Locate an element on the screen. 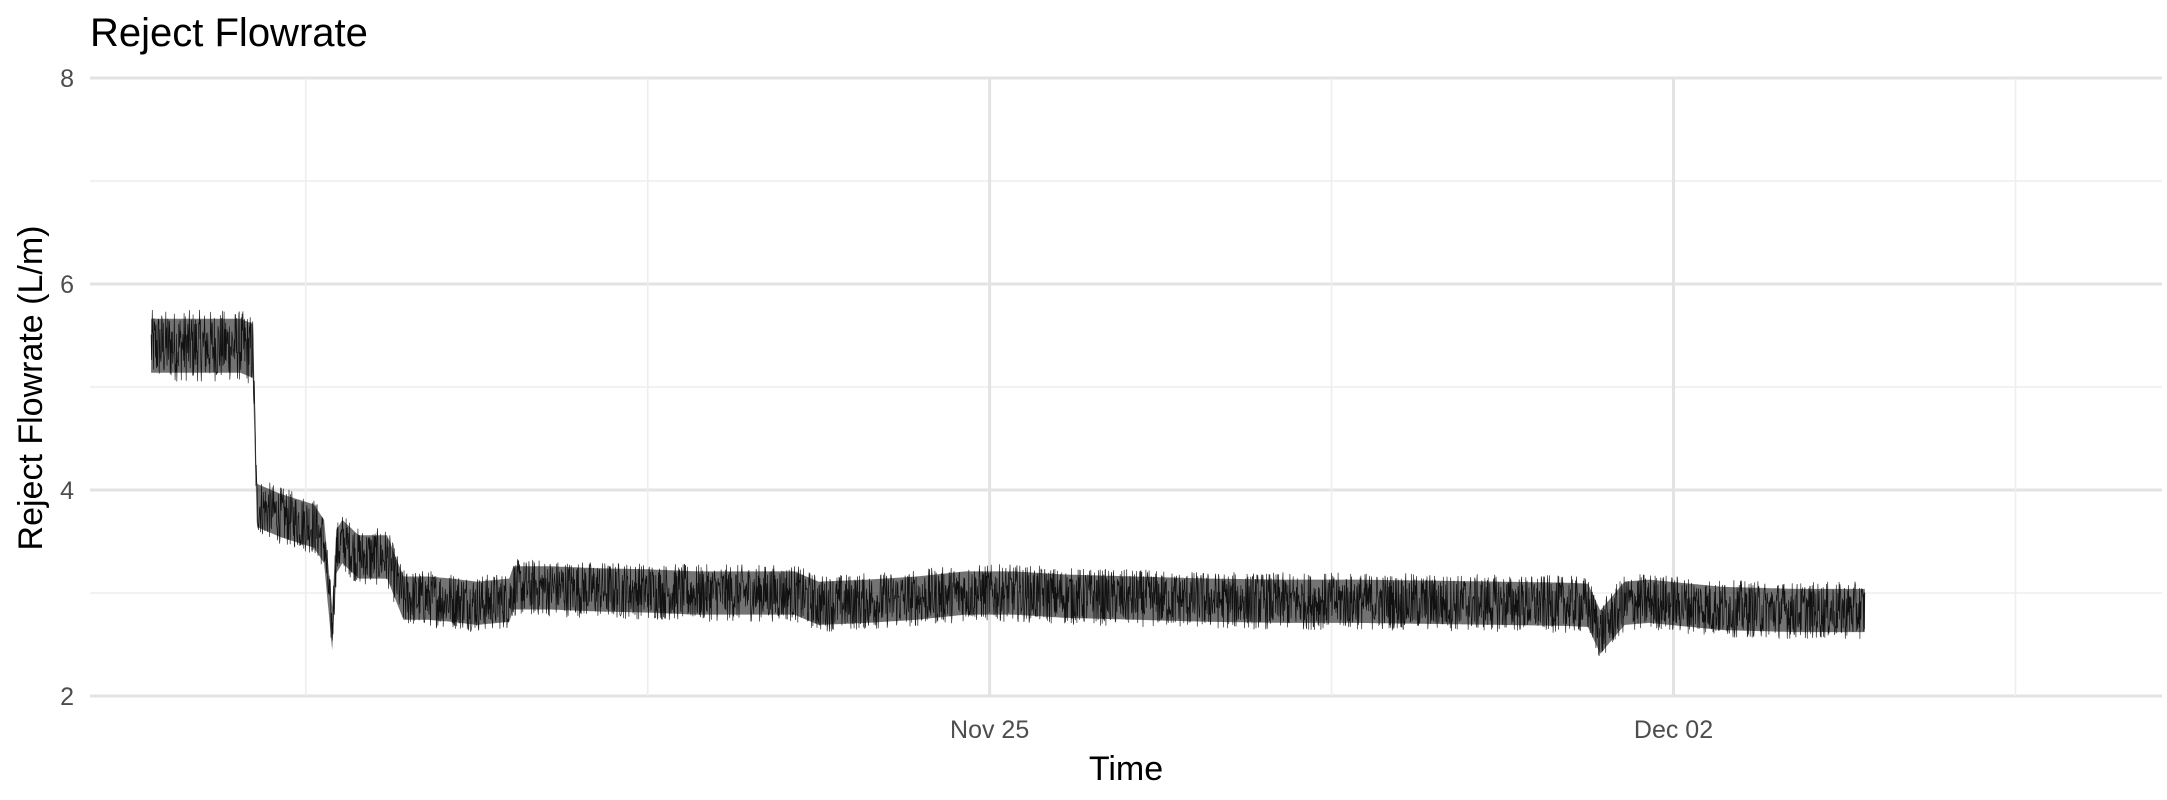  y-tick-label: 4 is located at coordinates (67, 491).